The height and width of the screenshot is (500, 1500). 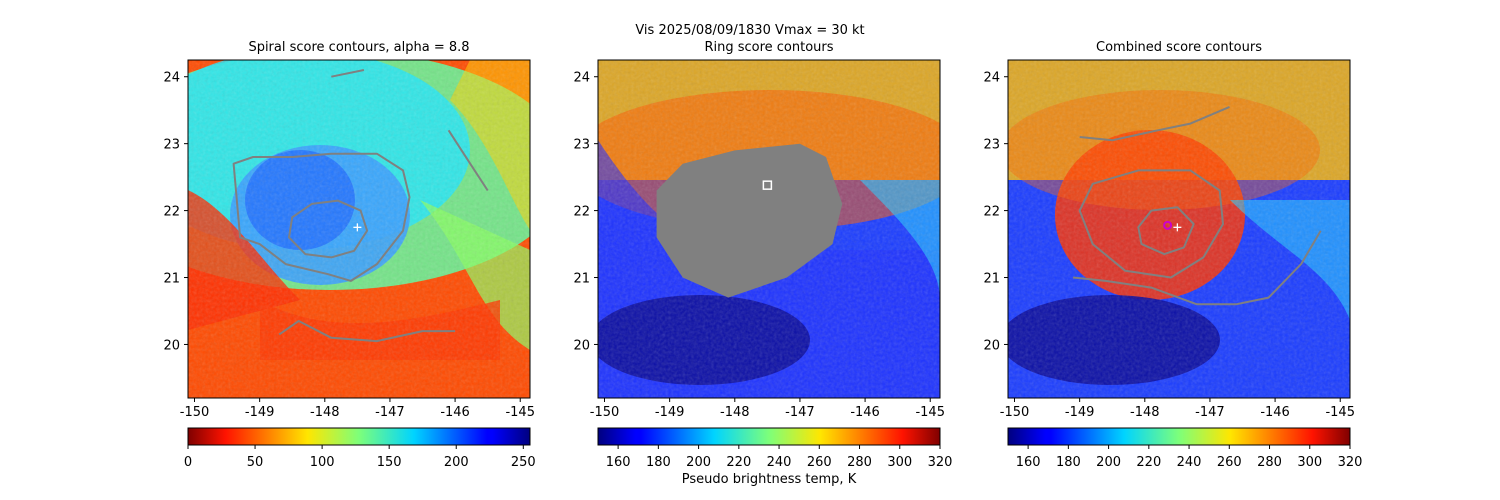 I want to click on colorbar-xlabel: Pseudo brightness temp, K, so click(x=769, y=479).